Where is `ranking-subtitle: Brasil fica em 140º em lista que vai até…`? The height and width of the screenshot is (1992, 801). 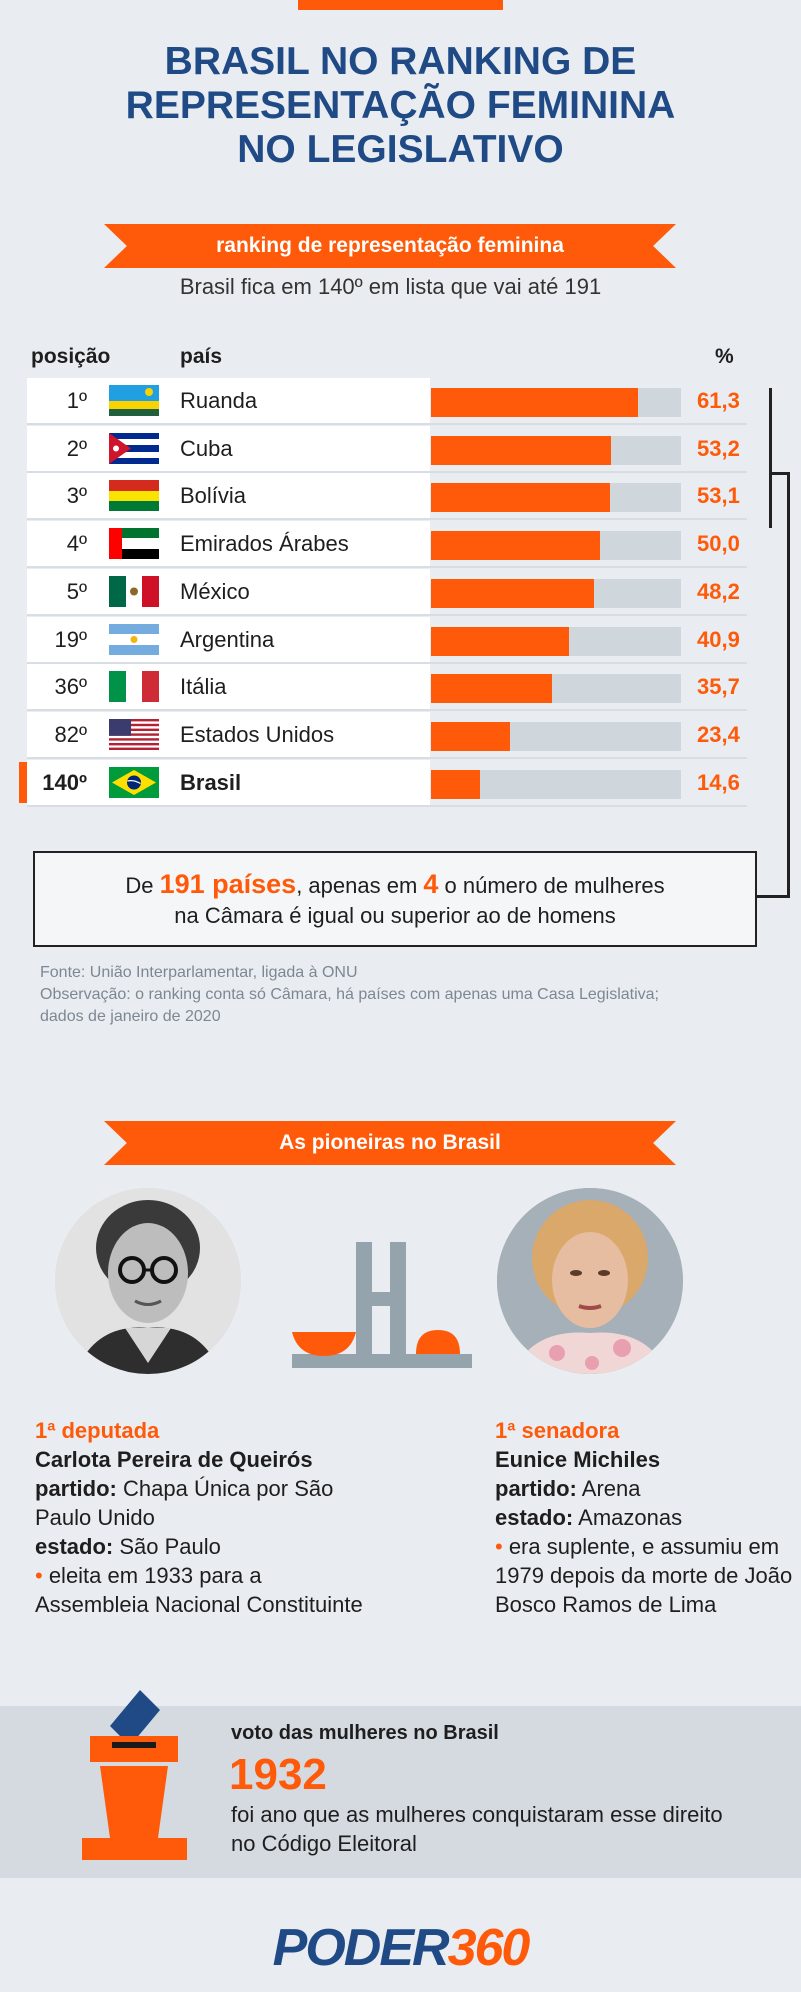
ranking-subtitle: Brasil fica em 140º em lista que vai até… is located at coordinates (390, 286).